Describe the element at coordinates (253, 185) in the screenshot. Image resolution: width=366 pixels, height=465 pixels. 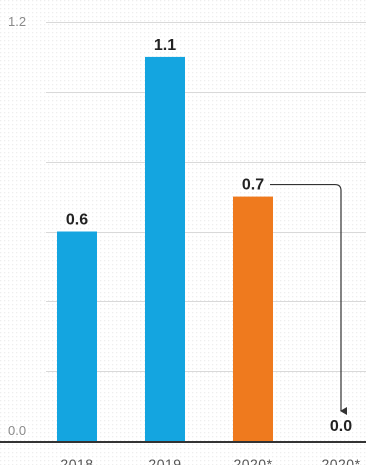
I see `data-label-2: 0.7` at that location.